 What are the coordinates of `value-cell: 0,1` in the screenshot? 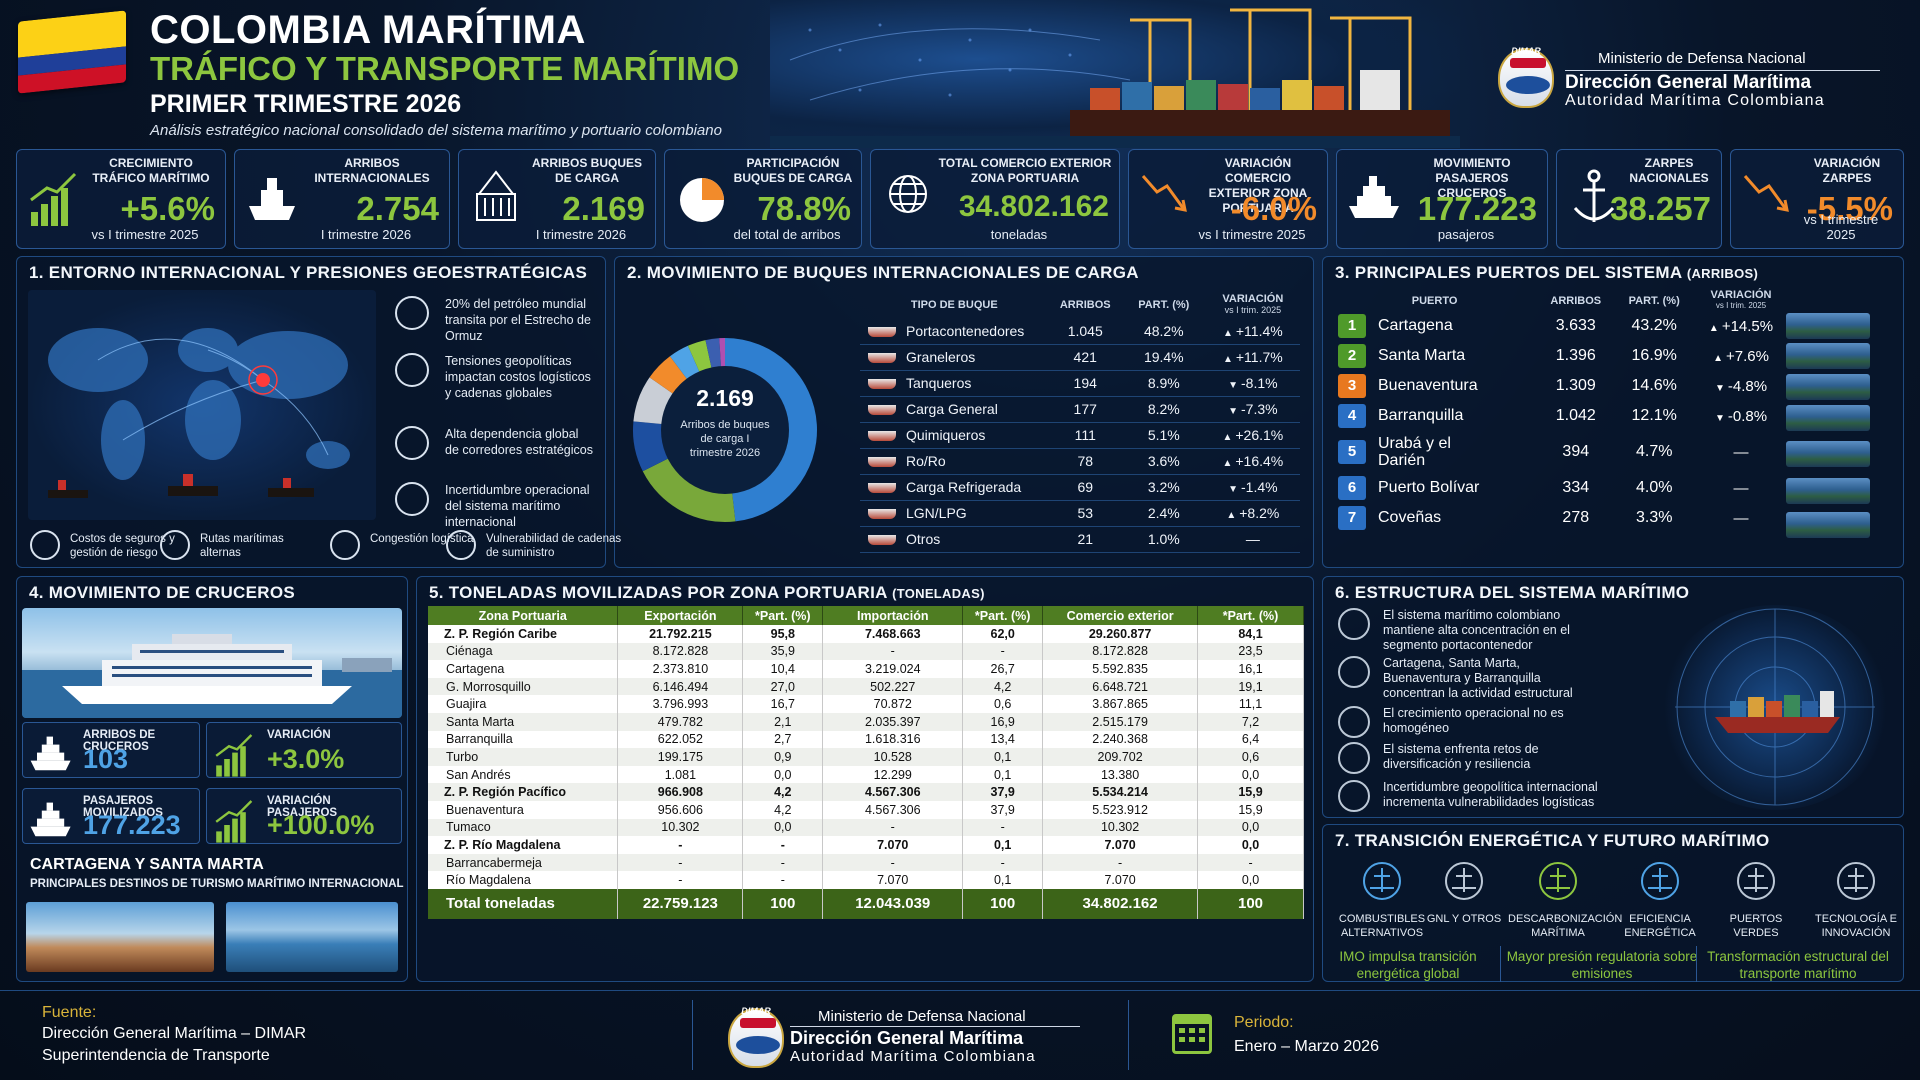 It's located at (1003, 845).